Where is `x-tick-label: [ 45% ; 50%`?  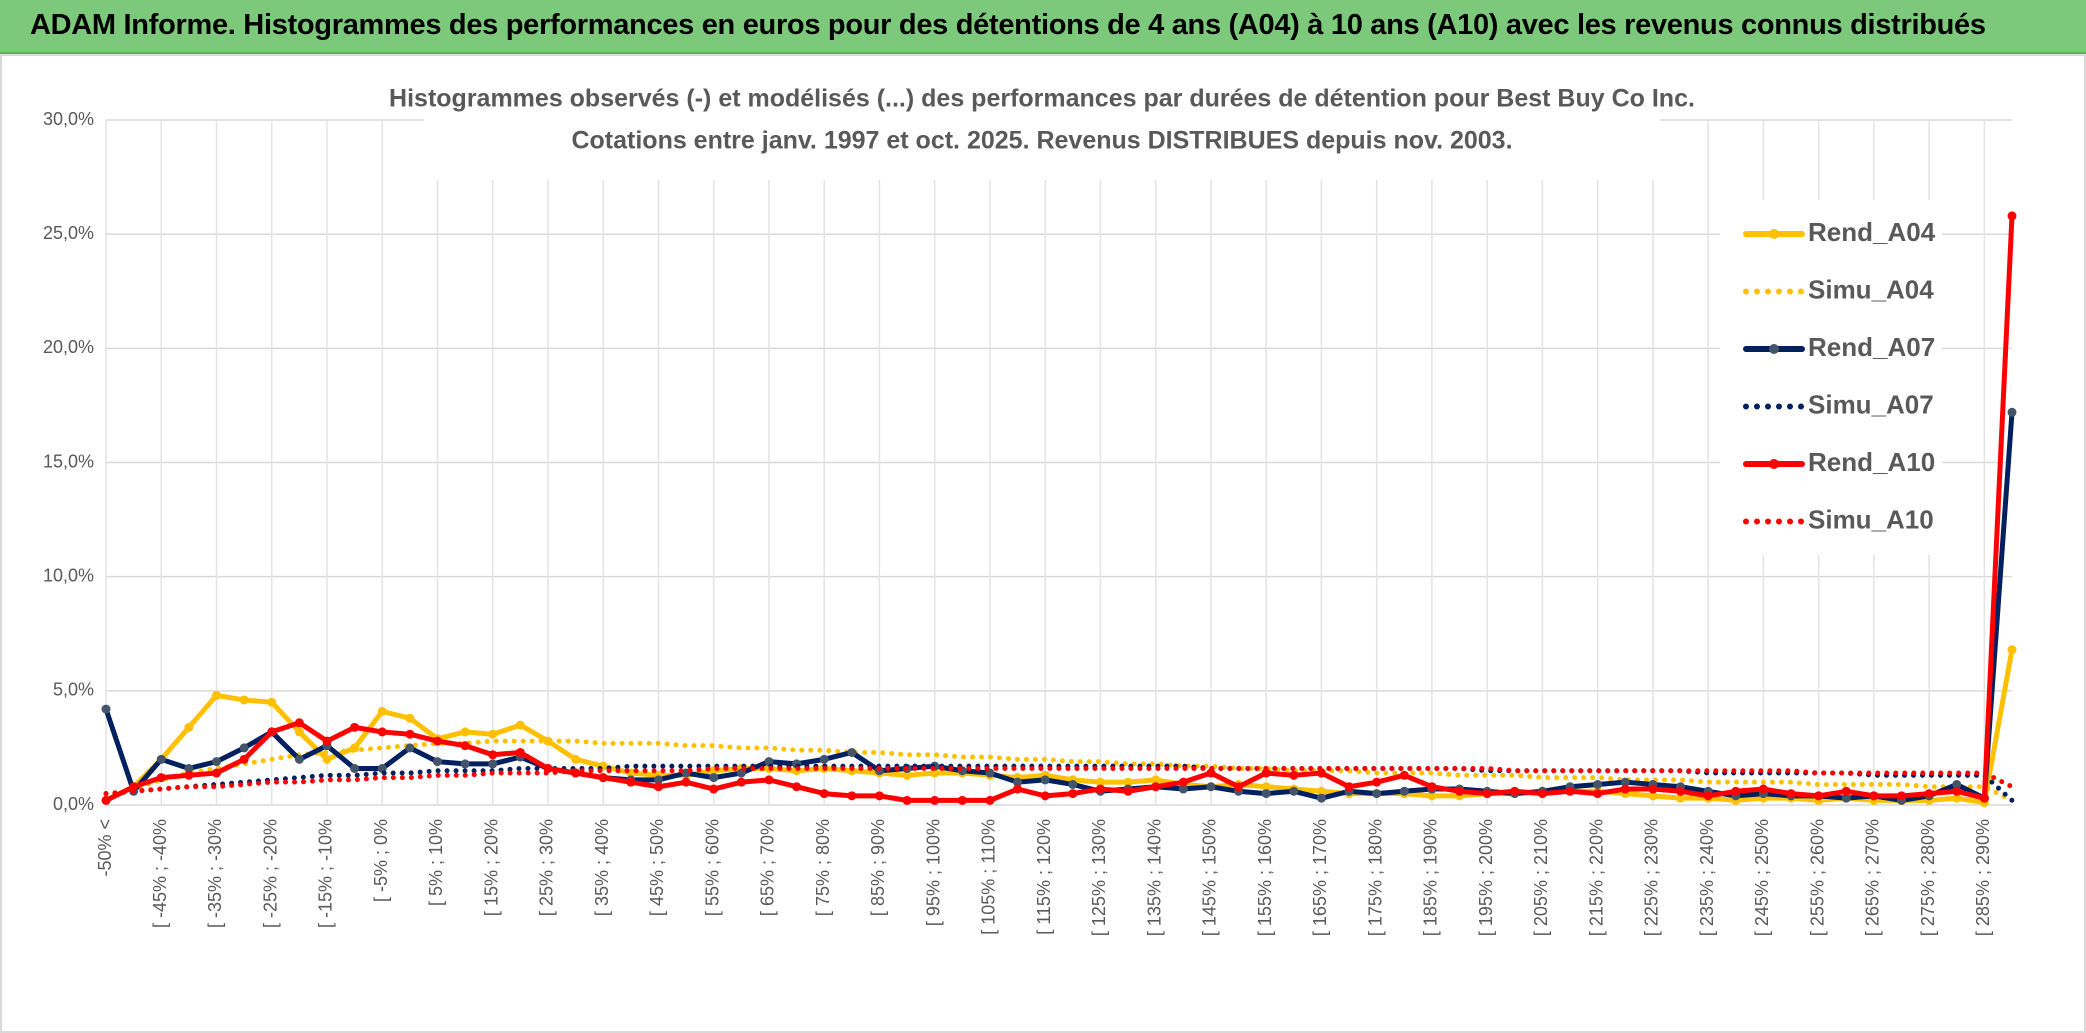 x-tick-label: [ 45% ; 50% is located at coordinates (657, 867).